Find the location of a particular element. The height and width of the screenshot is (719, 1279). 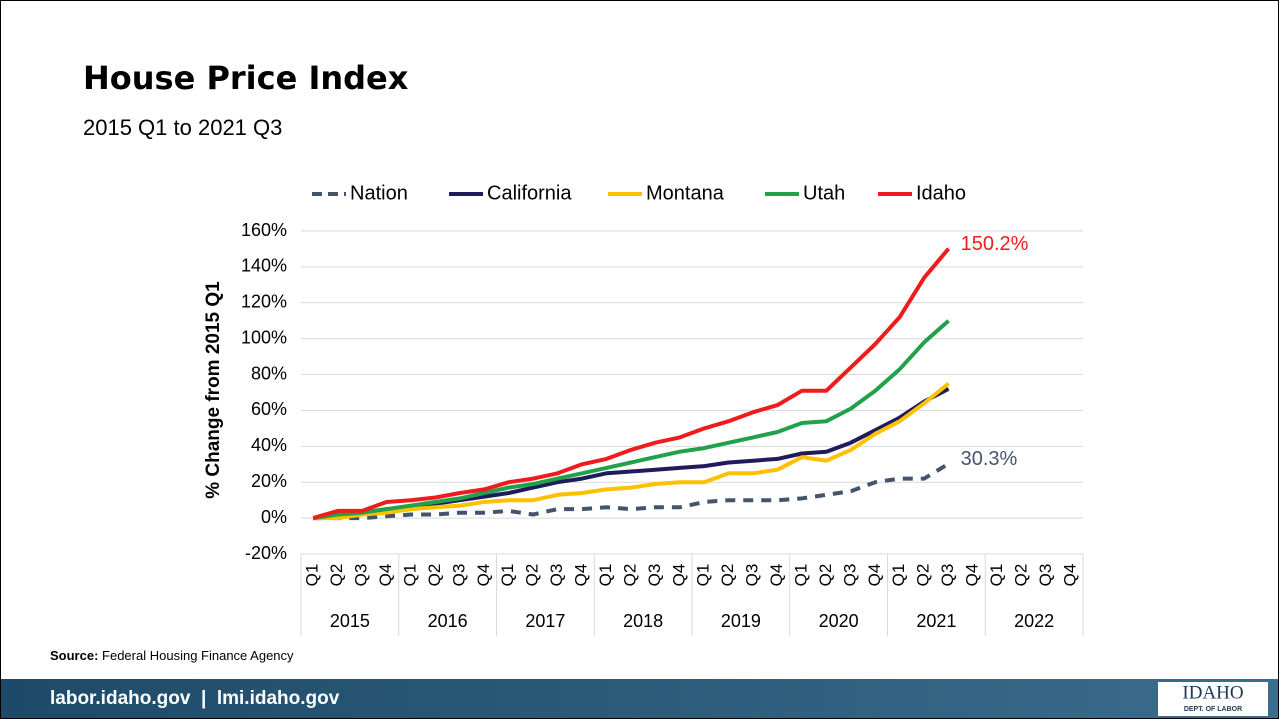

x-group-label: 2020 is located at coordinates (839, 621).